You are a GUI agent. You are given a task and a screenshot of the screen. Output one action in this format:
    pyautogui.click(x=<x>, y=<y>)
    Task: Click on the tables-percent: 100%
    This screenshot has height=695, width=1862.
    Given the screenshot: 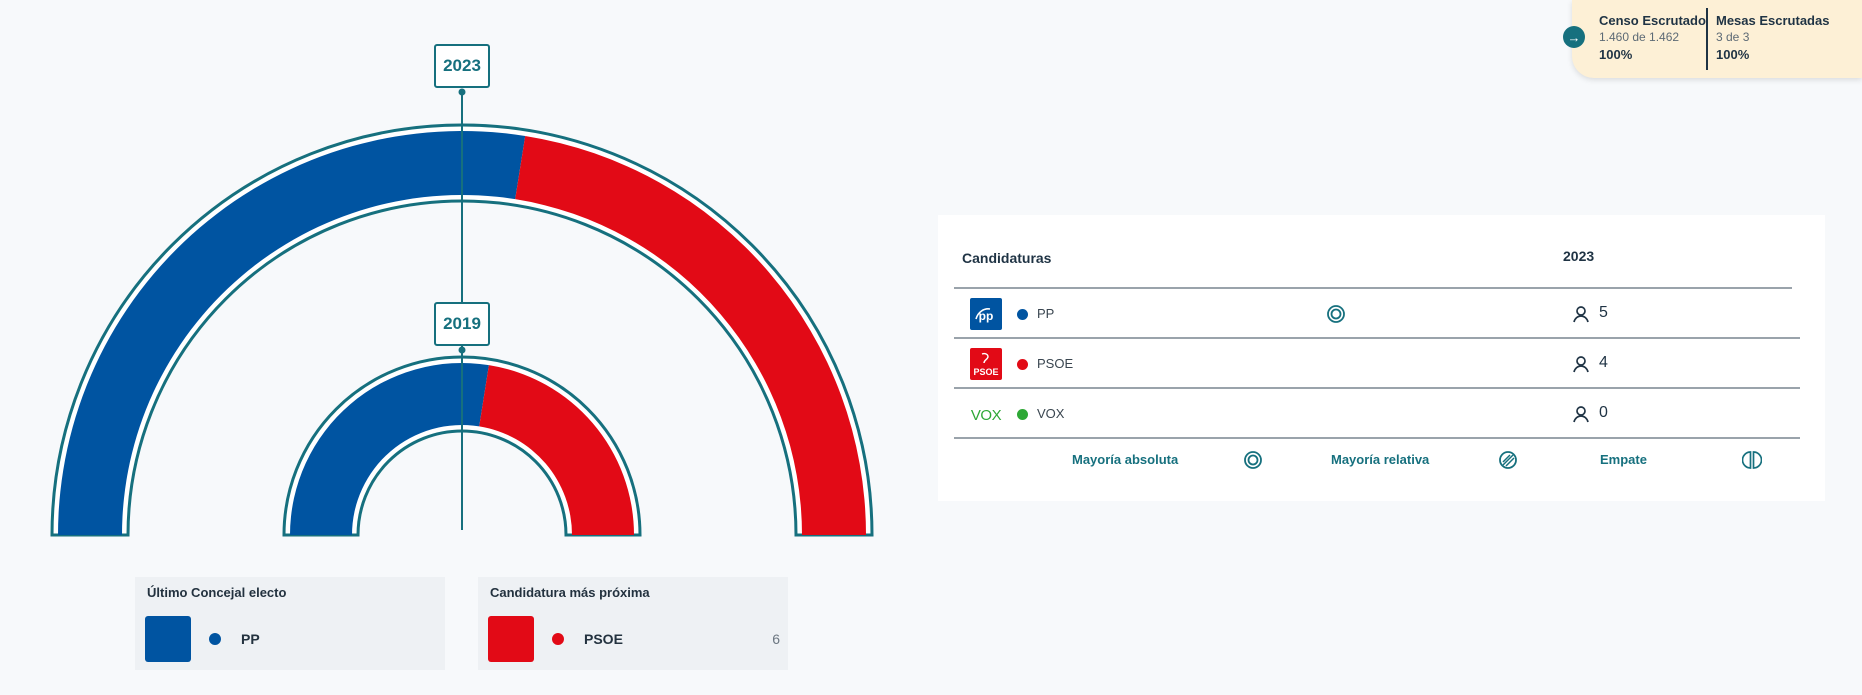 What is the action you would take?
    pyautogui.click(x=1733, y=54)
    